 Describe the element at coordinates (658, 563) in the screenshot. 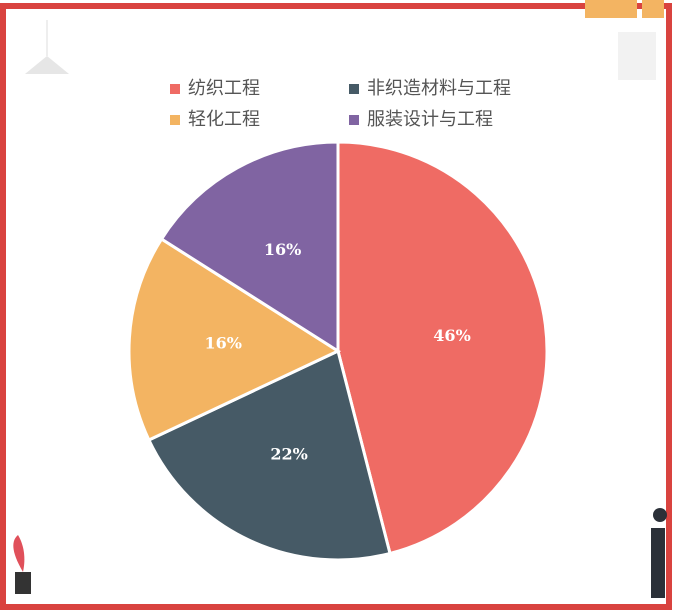

I see `decor-person` at that location.